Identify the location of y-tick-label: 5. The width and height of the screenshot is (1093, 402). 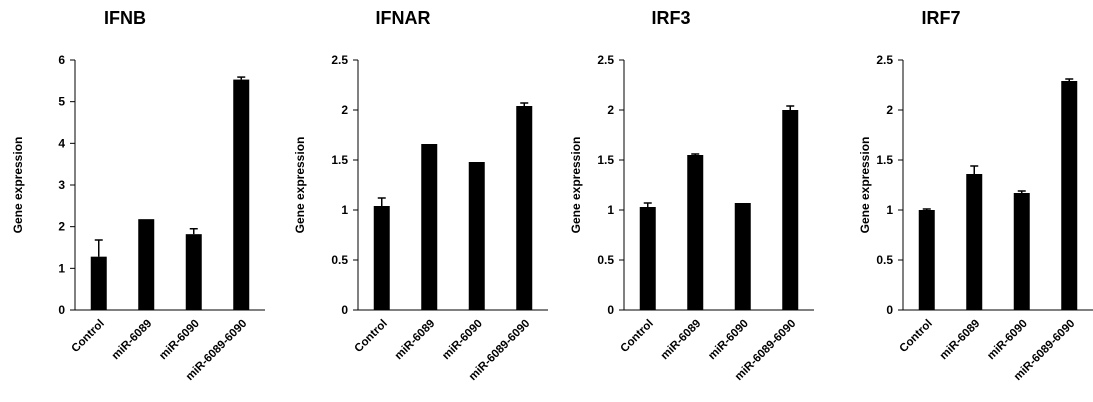
(61, 102).